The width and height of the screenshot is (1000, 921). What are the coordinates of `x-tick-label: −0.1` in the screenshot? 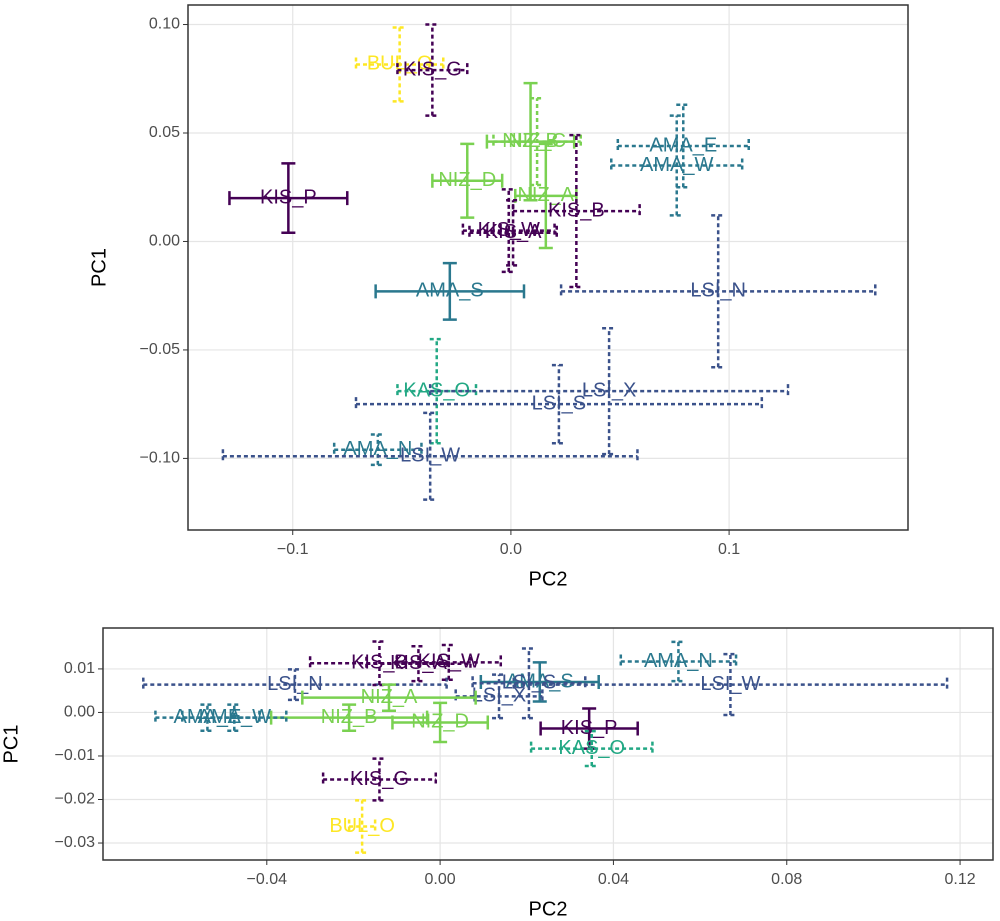 It's located at (293, 549).